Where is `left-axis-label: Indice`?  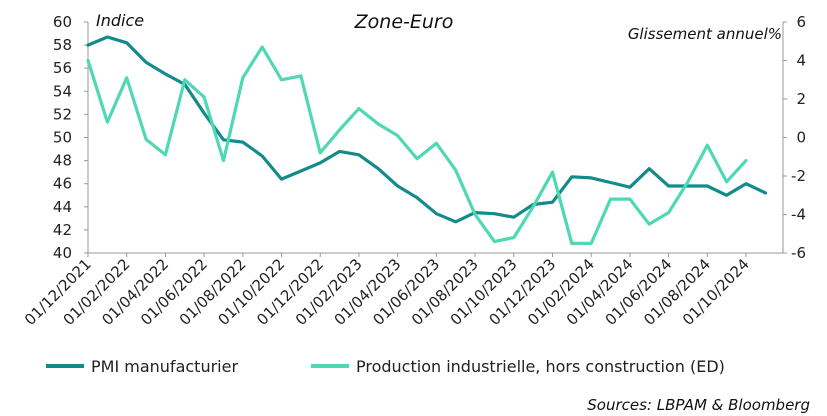
left-axis-label: Indice is located at coordinates (120, 20).